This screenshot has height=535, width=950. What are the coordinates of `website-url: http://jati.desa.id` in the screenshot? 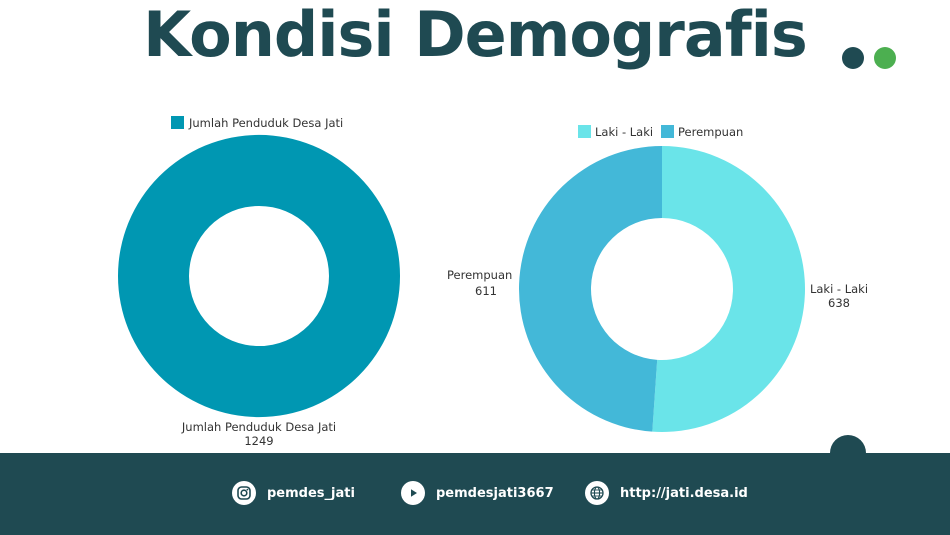 It's located at (684, 493).